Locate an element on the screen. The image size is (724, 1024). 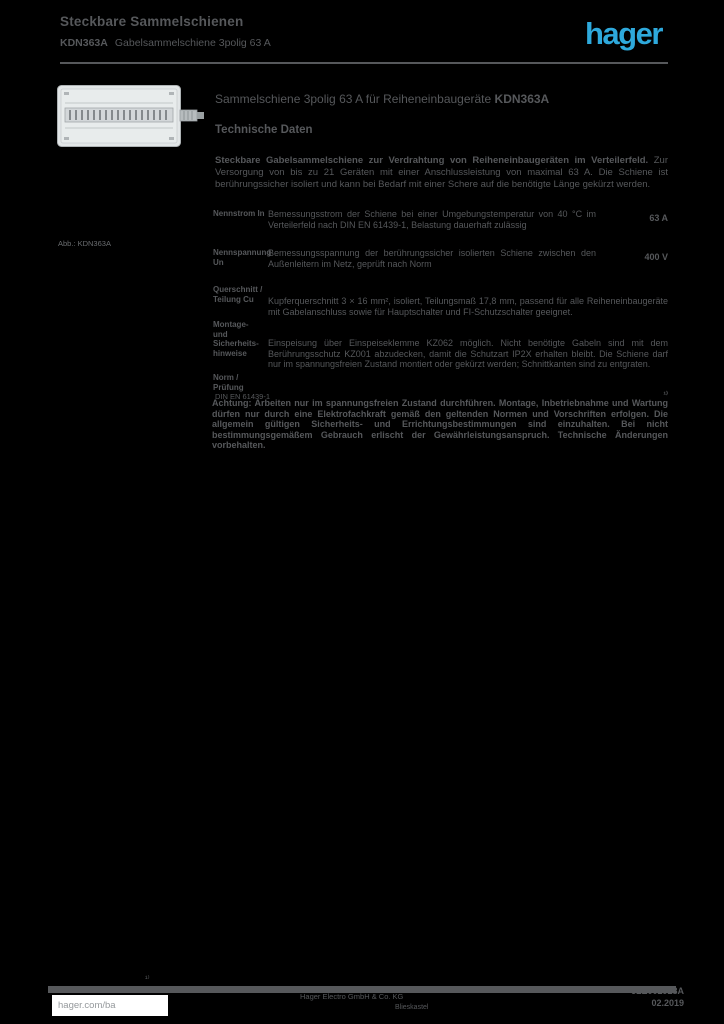
margin-note: Abb.: KDN363A is located at coordinates (84, 243).